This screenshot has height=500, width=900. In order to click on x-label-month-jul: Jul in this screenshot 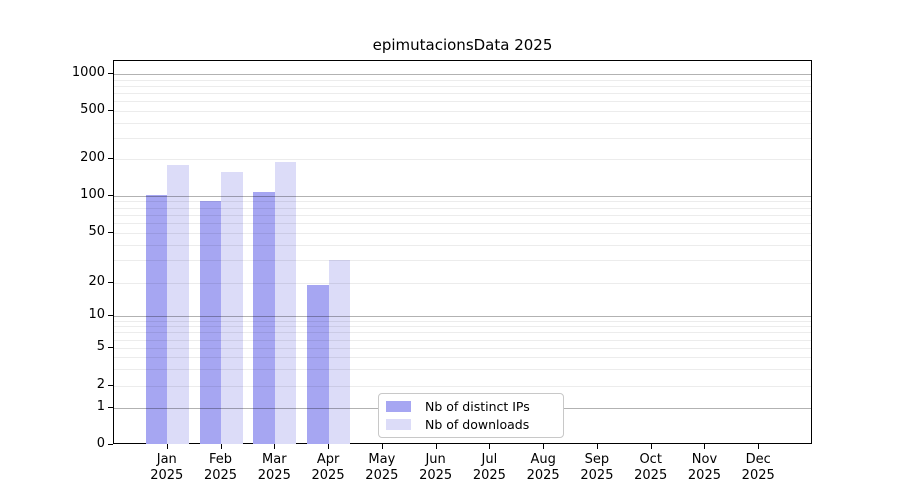, I will do `click(489, 459)`.